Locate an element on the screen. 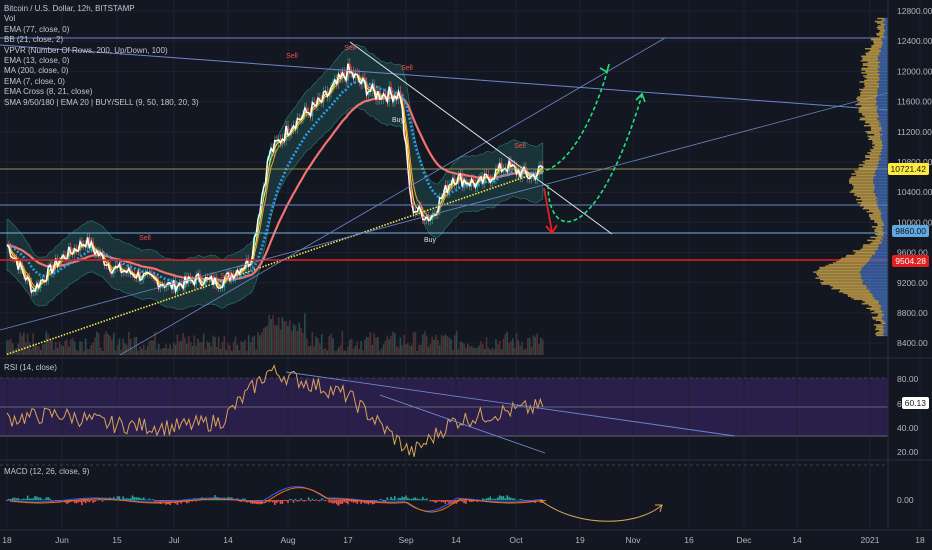 This screenshot has width=932, height=550. price-tick-label: 11600.00 is located at coordinates (914, 102).